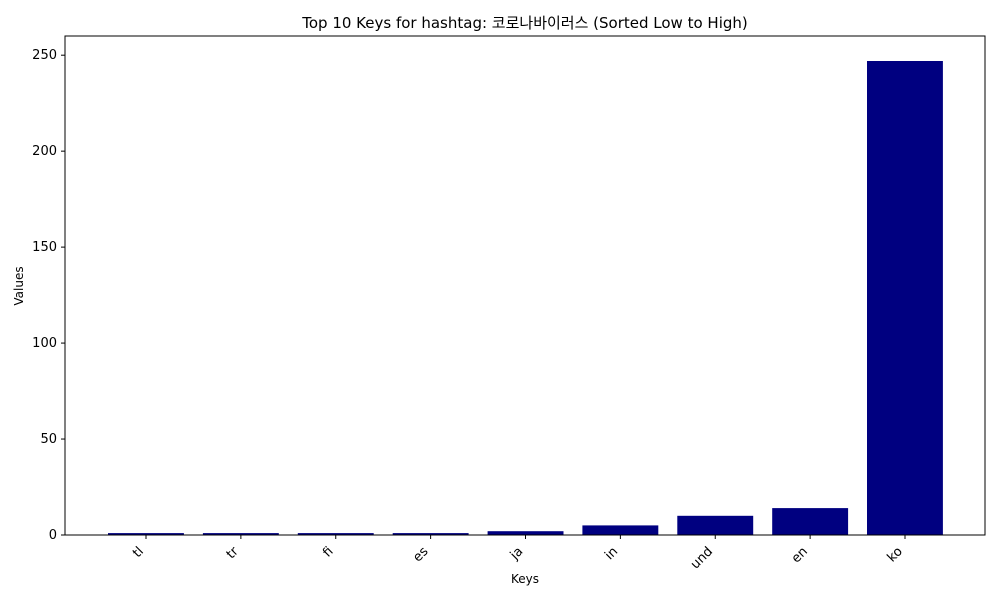 This screenshot has height=600, width=1000. Describe the element at coordinates (240, 534) in the screenshot. I see `bar-tr` at that location.